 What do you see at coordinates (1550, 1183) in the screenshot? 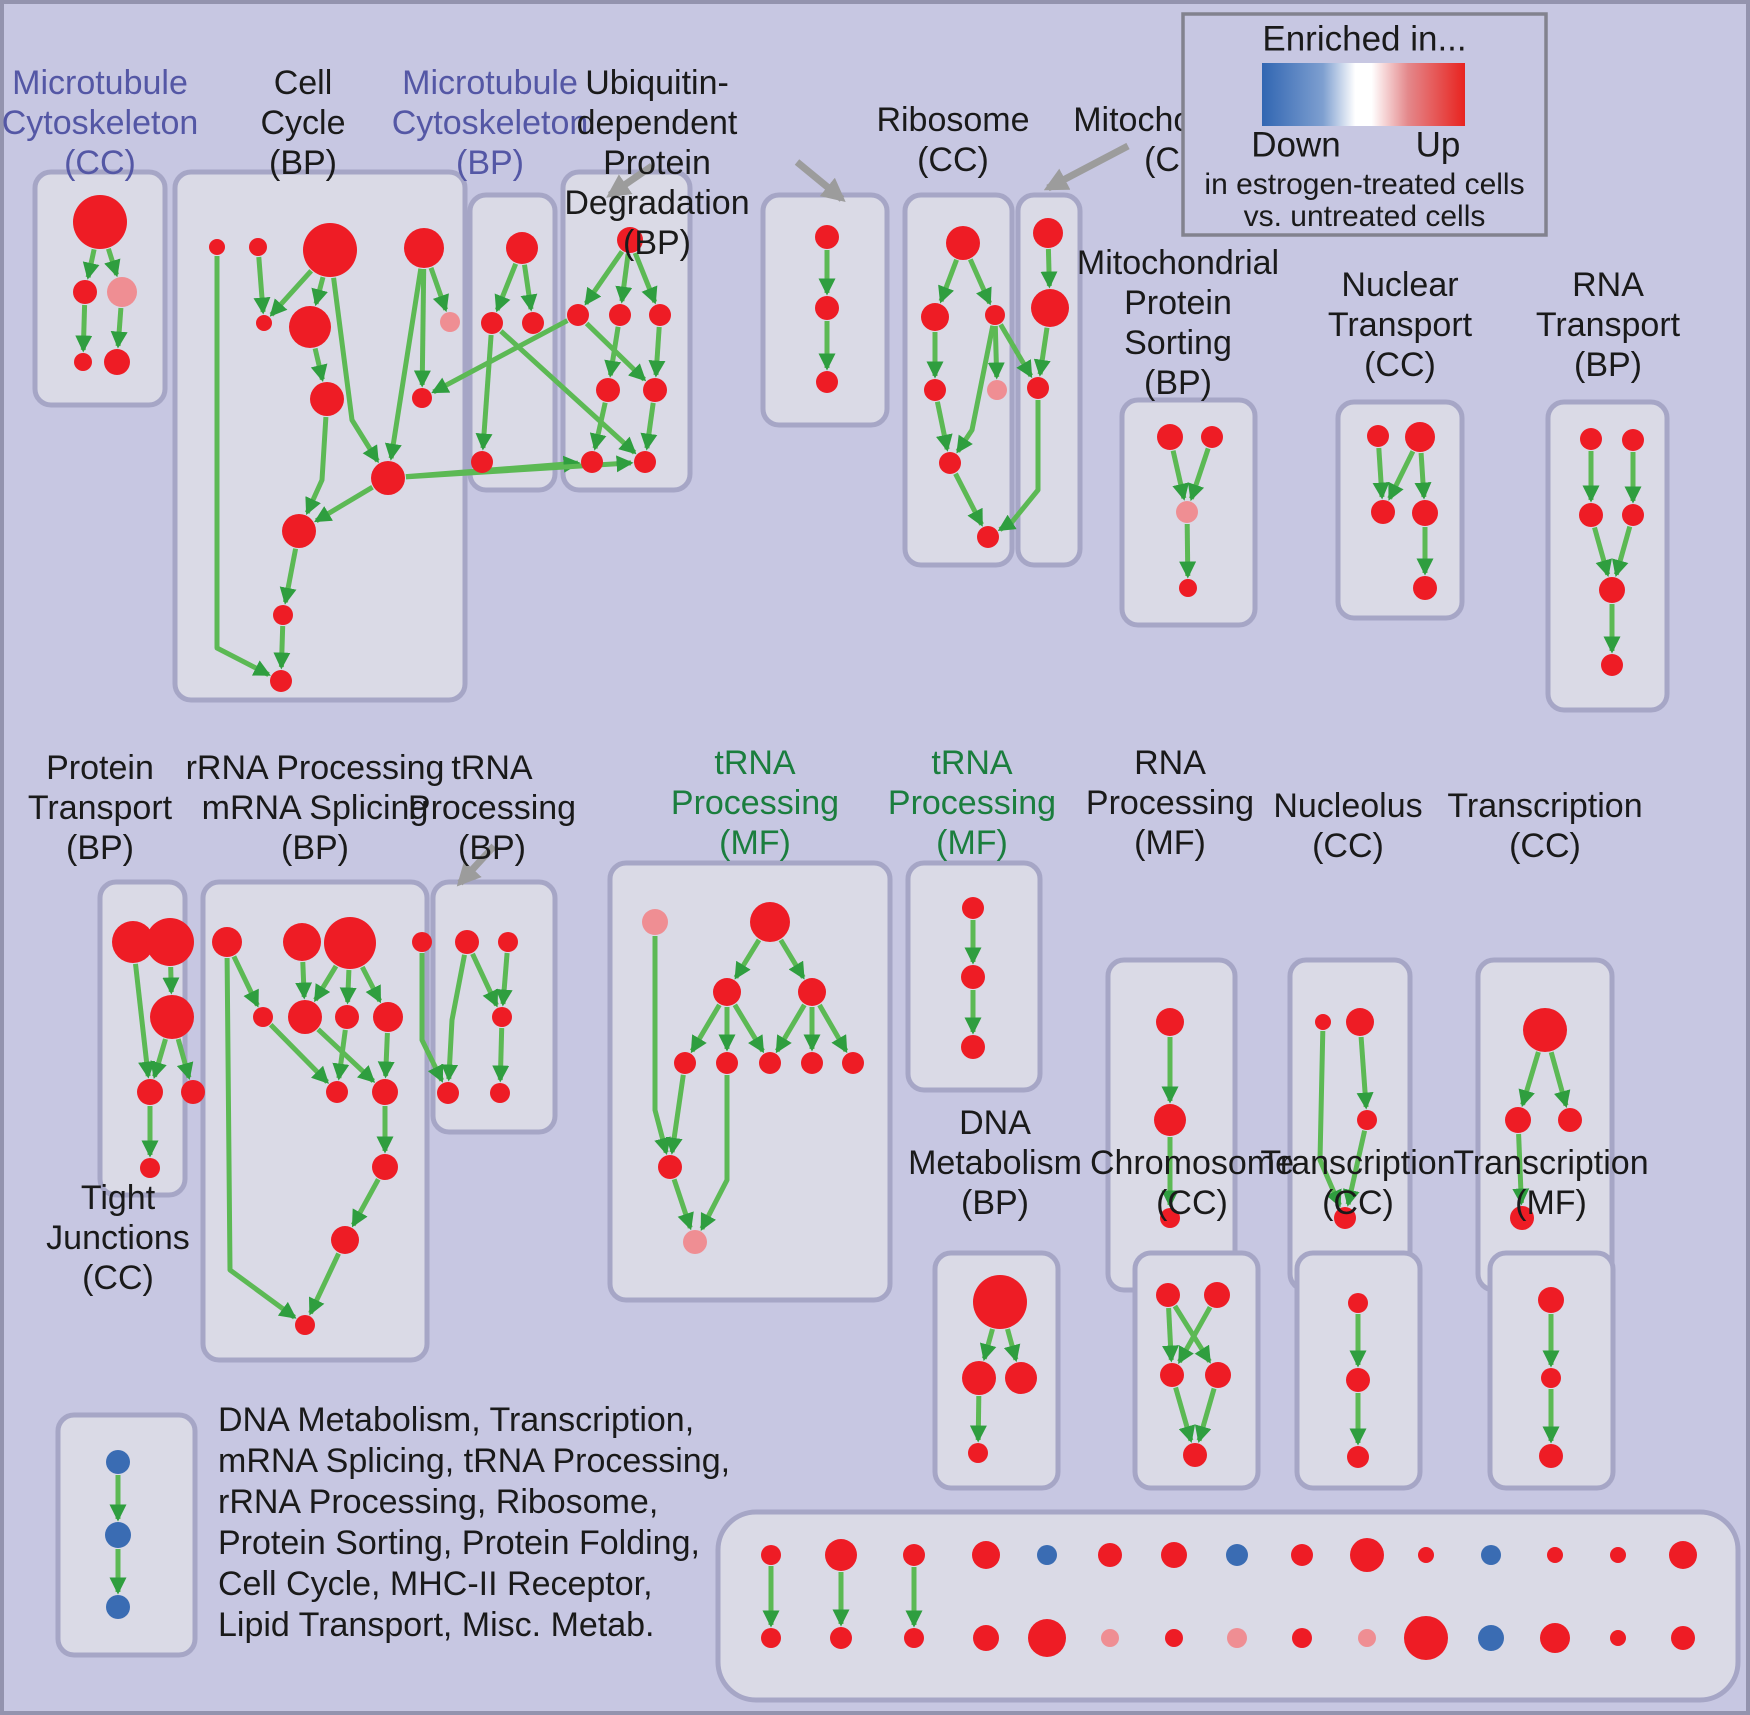
I see `cluster-label-transcription-mf: Transcription(MF)` at bounding box center [1550, 1183].